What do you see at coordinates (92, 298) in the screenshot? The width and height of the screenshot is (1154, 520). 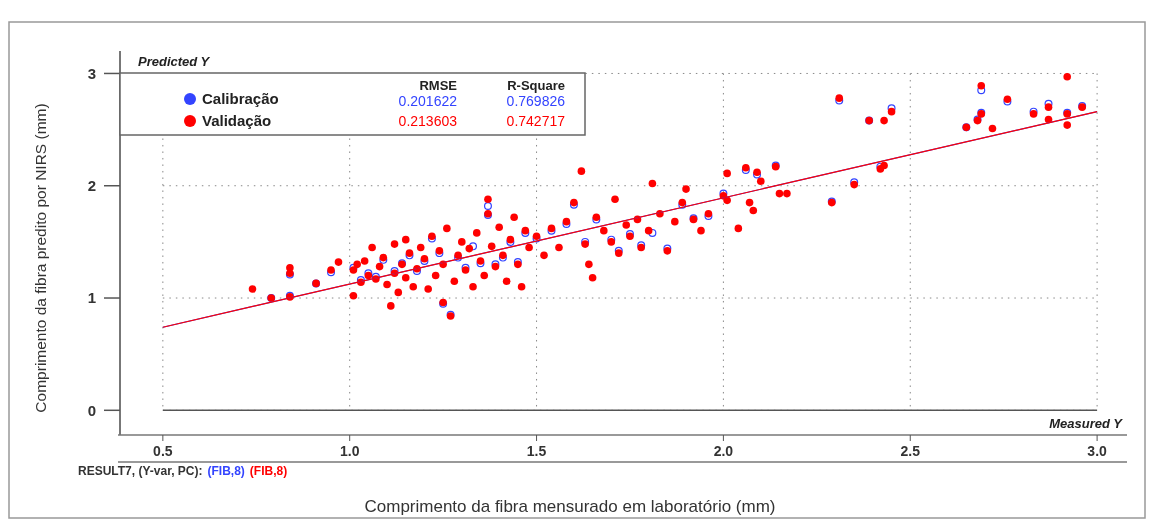 I see `y-tick-label: 1` at bounding box center [92, 298].